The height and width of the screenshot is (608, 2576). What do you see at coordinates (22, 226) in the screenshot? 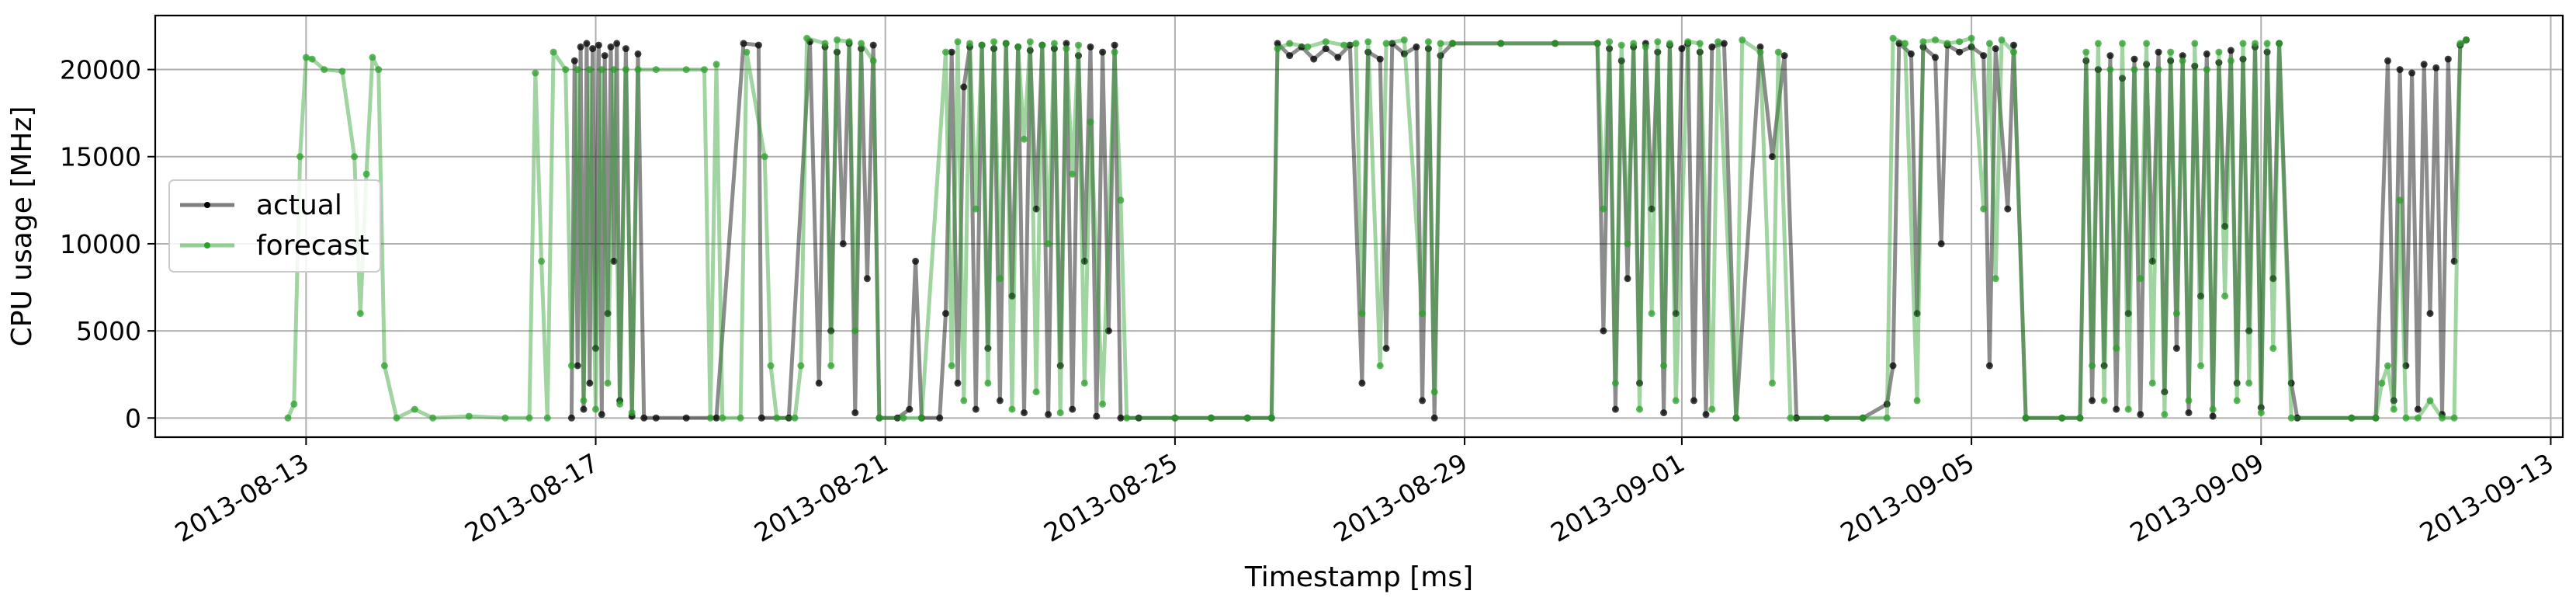
I see `y-axis-label: CPU usage [MHz]` at bounding box center [22, 226].